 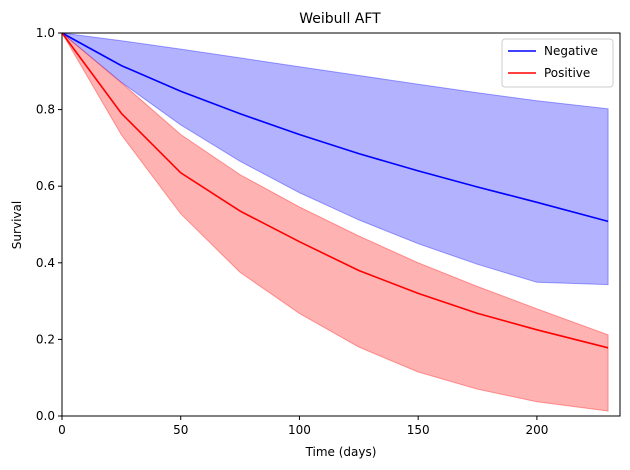 What do you see at coordinates (45, 263) in the screenshot?
I see `y-tick-label: 0.4` at bounding box center [45, 263].